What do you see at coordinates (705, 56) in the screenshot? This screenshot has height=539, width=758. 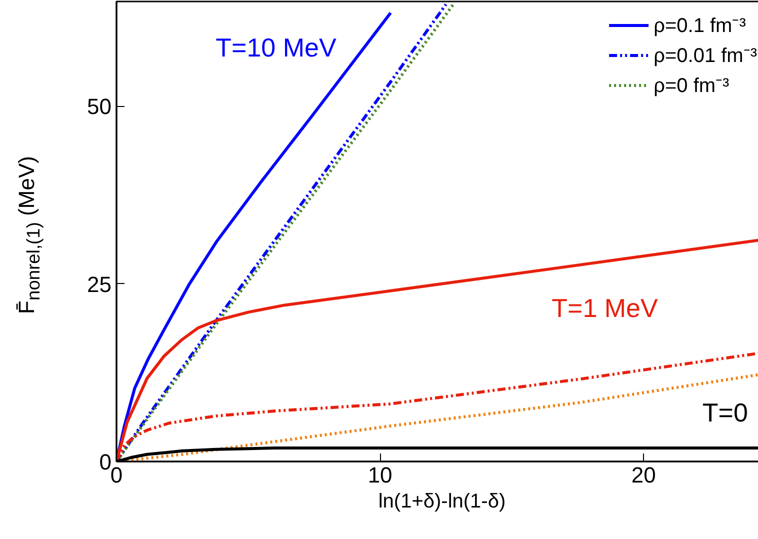 I see `legend-label: ρ=0.01 fm⁻³` at bounding box center [705, 56].